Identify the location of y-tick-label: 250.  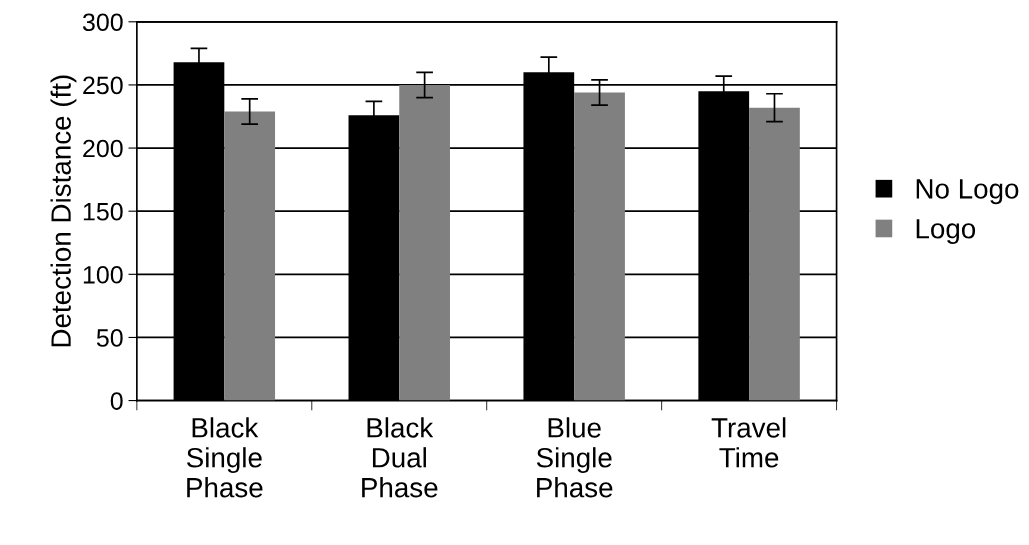
(103, 85).